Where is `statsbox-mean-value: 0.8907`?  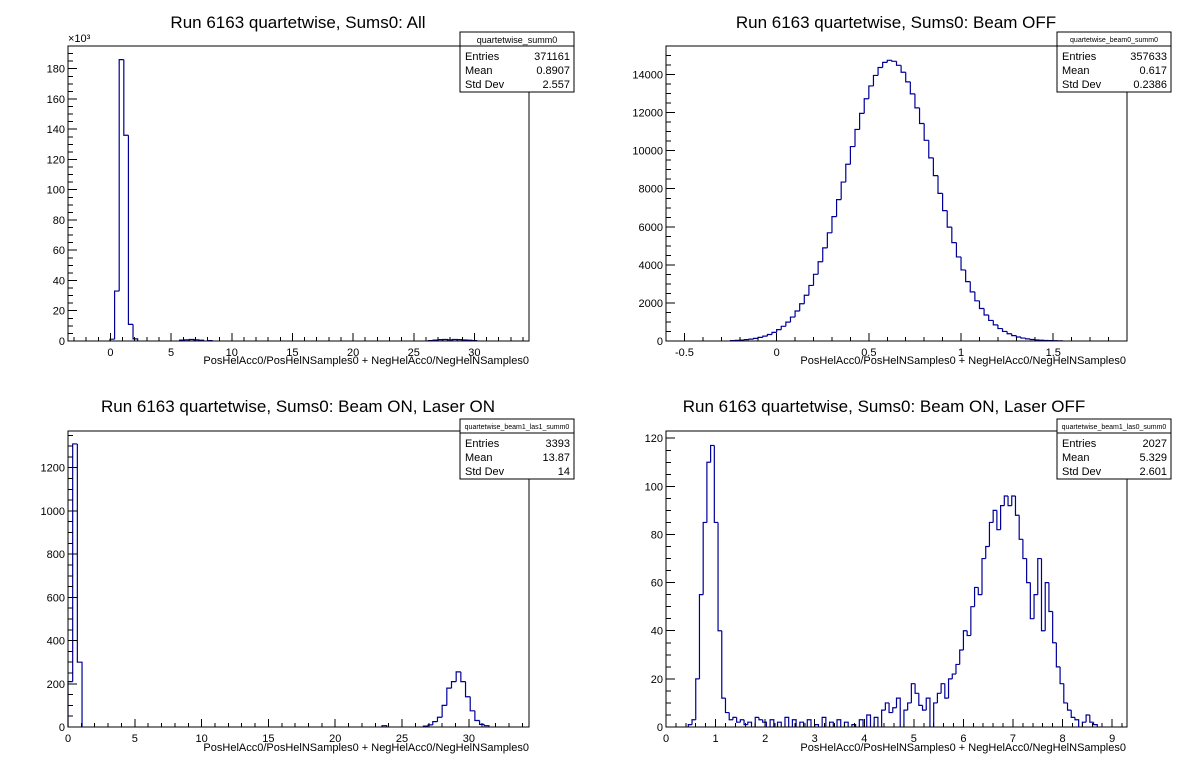 statsbox-mean-value: 0.8907 is located at coordinates (553, 71).